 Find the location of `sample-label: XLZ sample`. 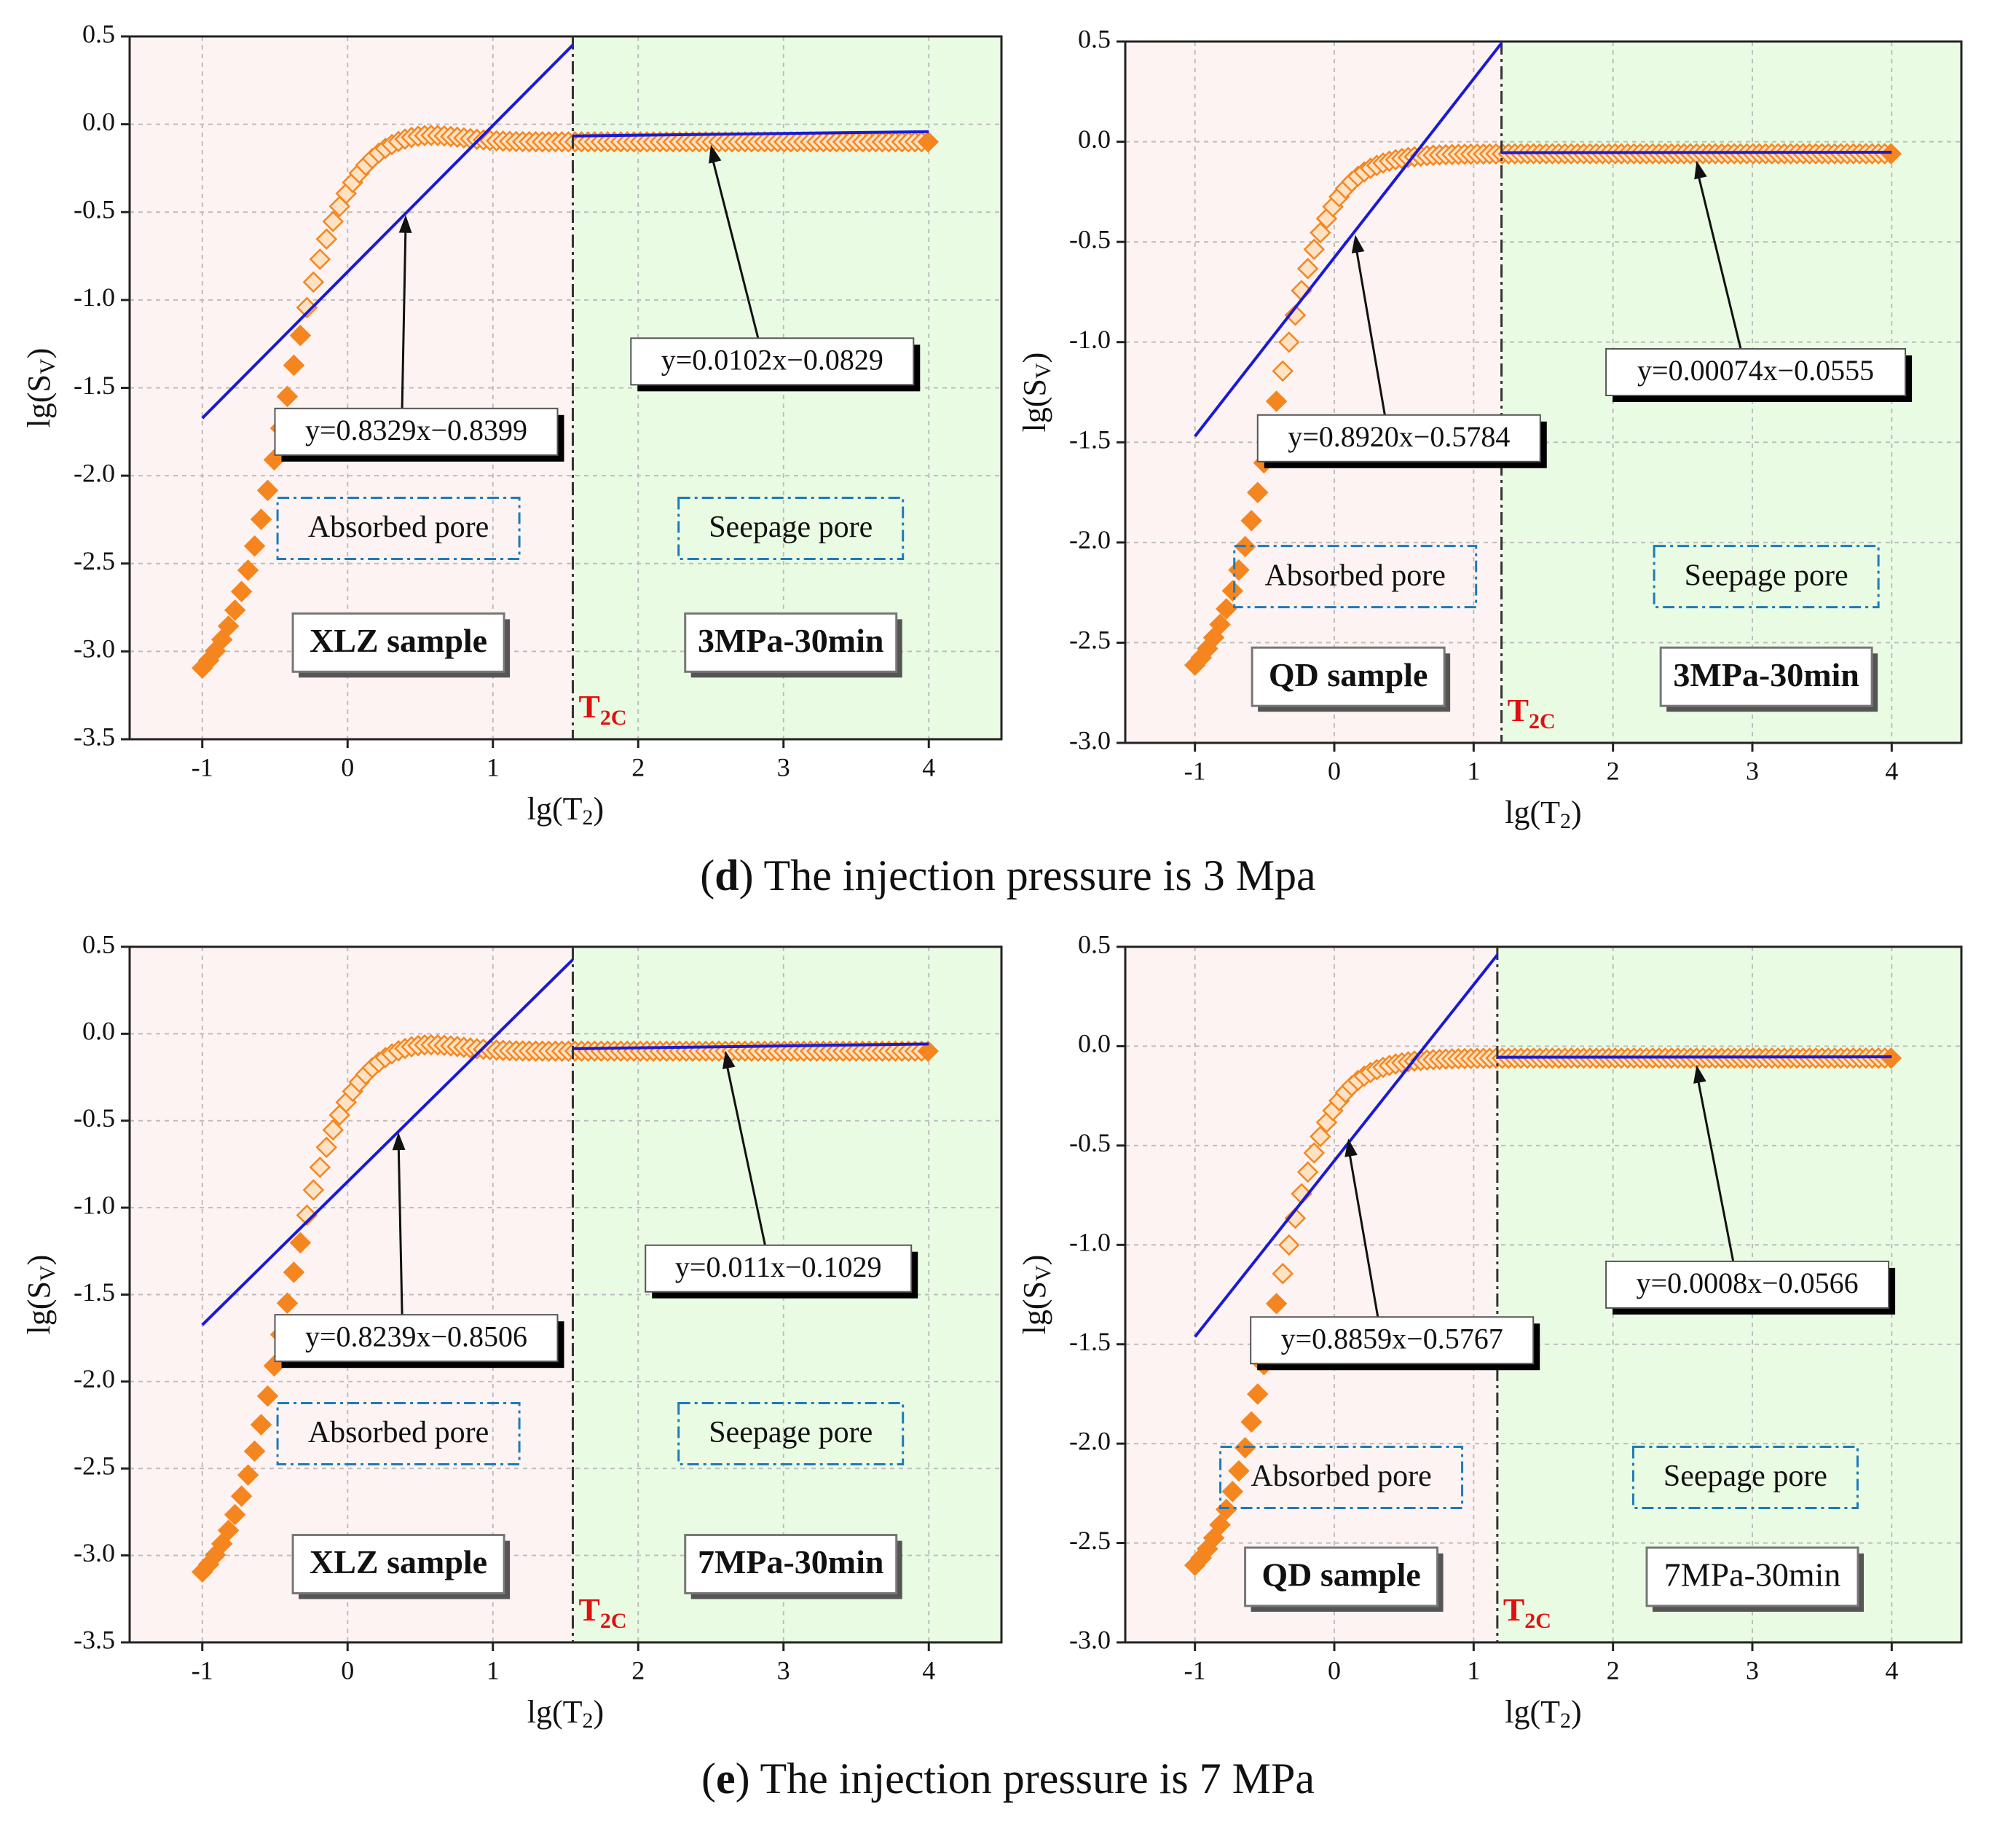

sample-label: XLZ sample is located at coordinates (398, 640).